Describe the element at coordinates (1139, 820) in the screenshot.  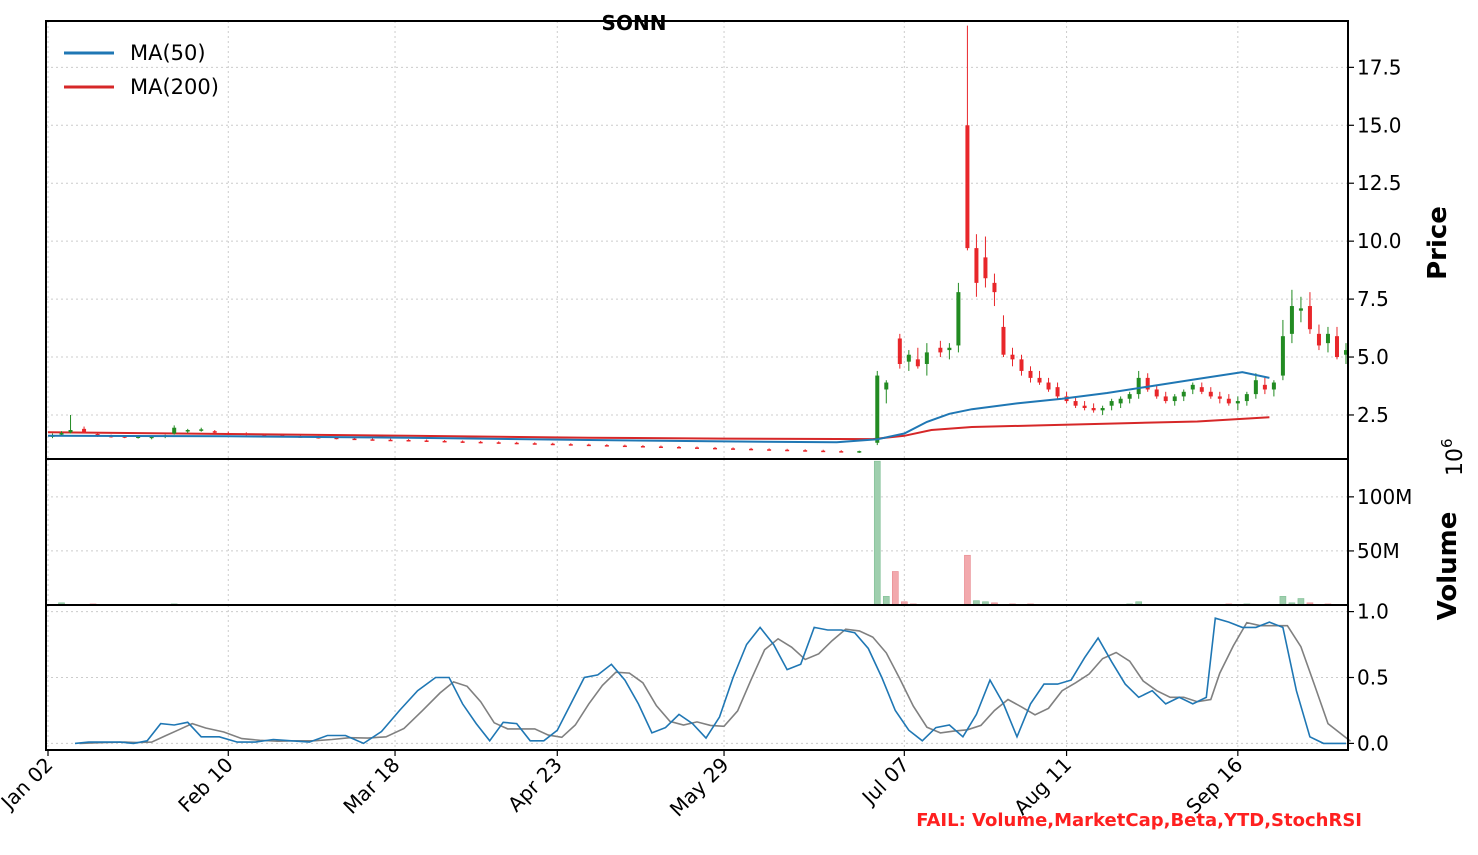
I see `fail-message: FAIL: Volume,MarketCap,Beta,YTD,StochRSI` at that location.